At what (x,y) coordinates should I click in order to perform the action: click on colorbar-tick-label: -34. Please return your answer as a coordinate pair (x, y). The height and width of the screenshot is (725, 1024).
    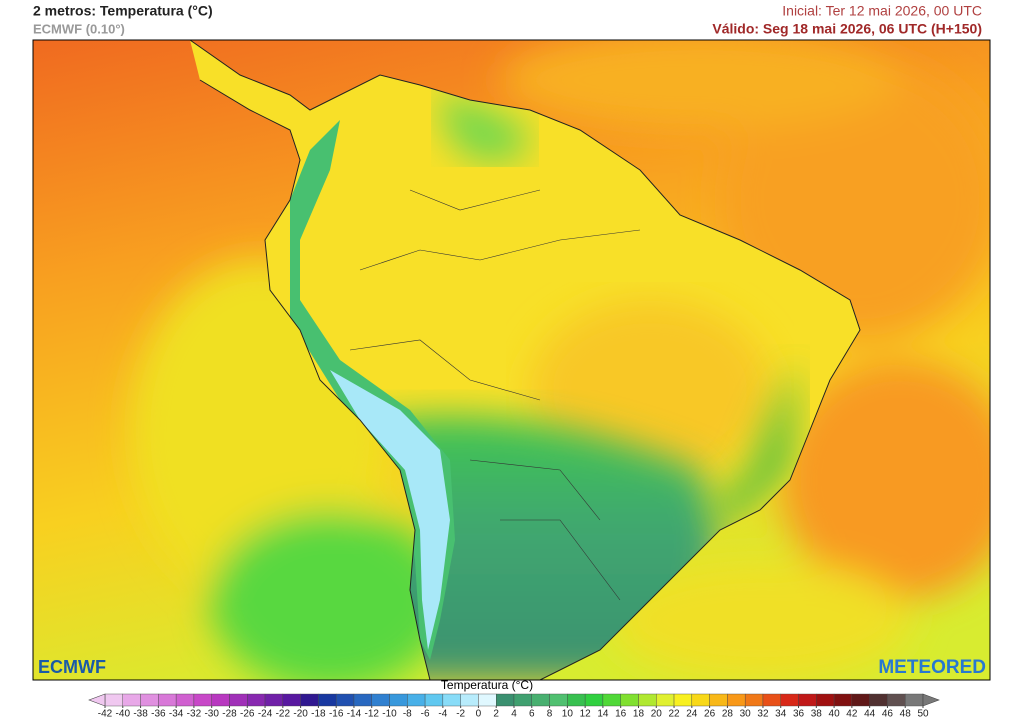
    Looking at the image, I should click on (176, 714).